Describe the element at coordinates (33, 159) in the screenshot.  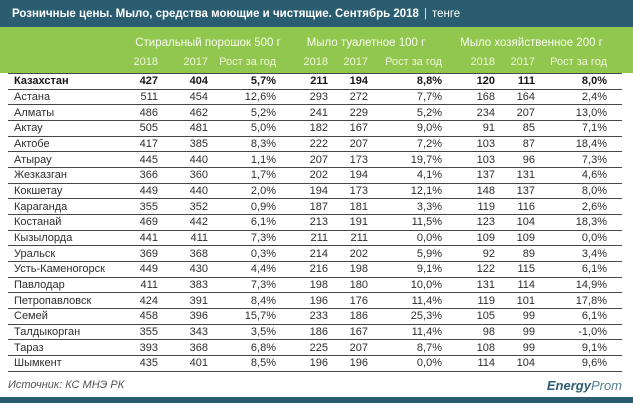
I see `region-name: Атырау` at that location.